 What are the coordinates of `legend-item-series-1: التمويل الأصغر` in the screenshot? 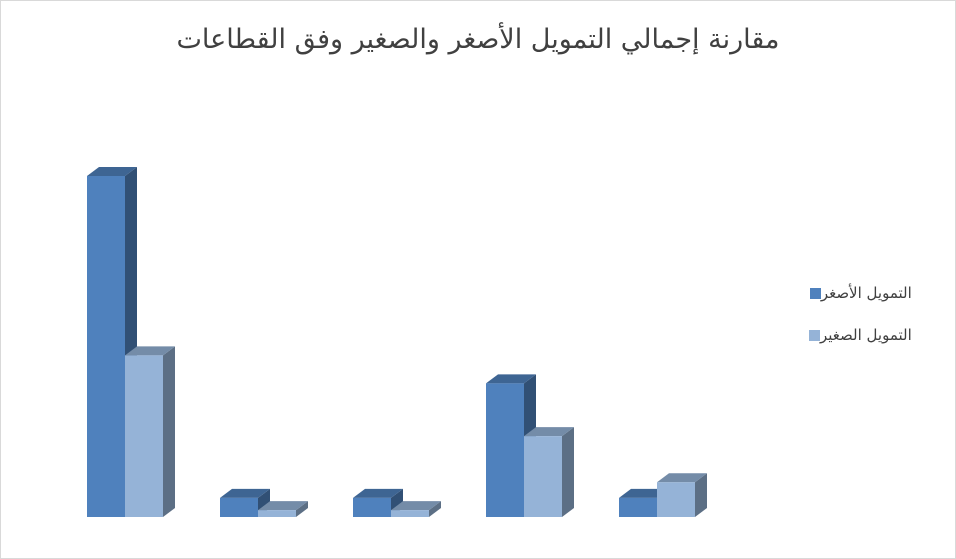 It's located at (857, 293).